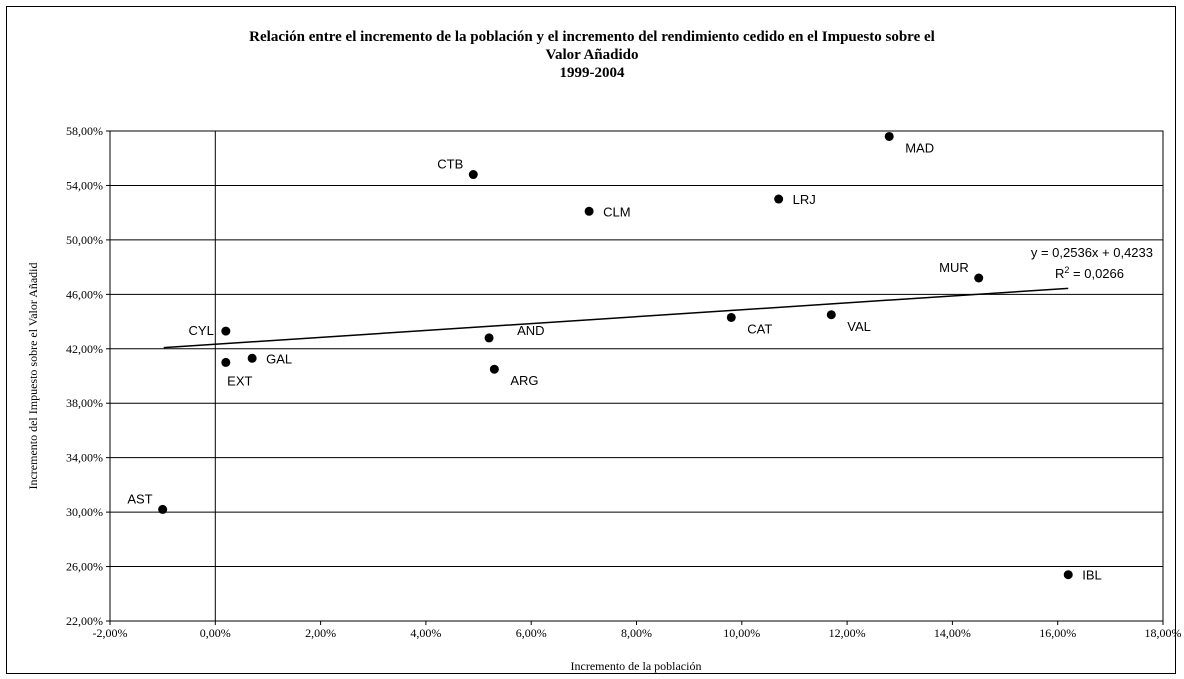 This screenshot has width=1184, height=679. I want to click on point-label-mad: MAD, so click(919, 147).